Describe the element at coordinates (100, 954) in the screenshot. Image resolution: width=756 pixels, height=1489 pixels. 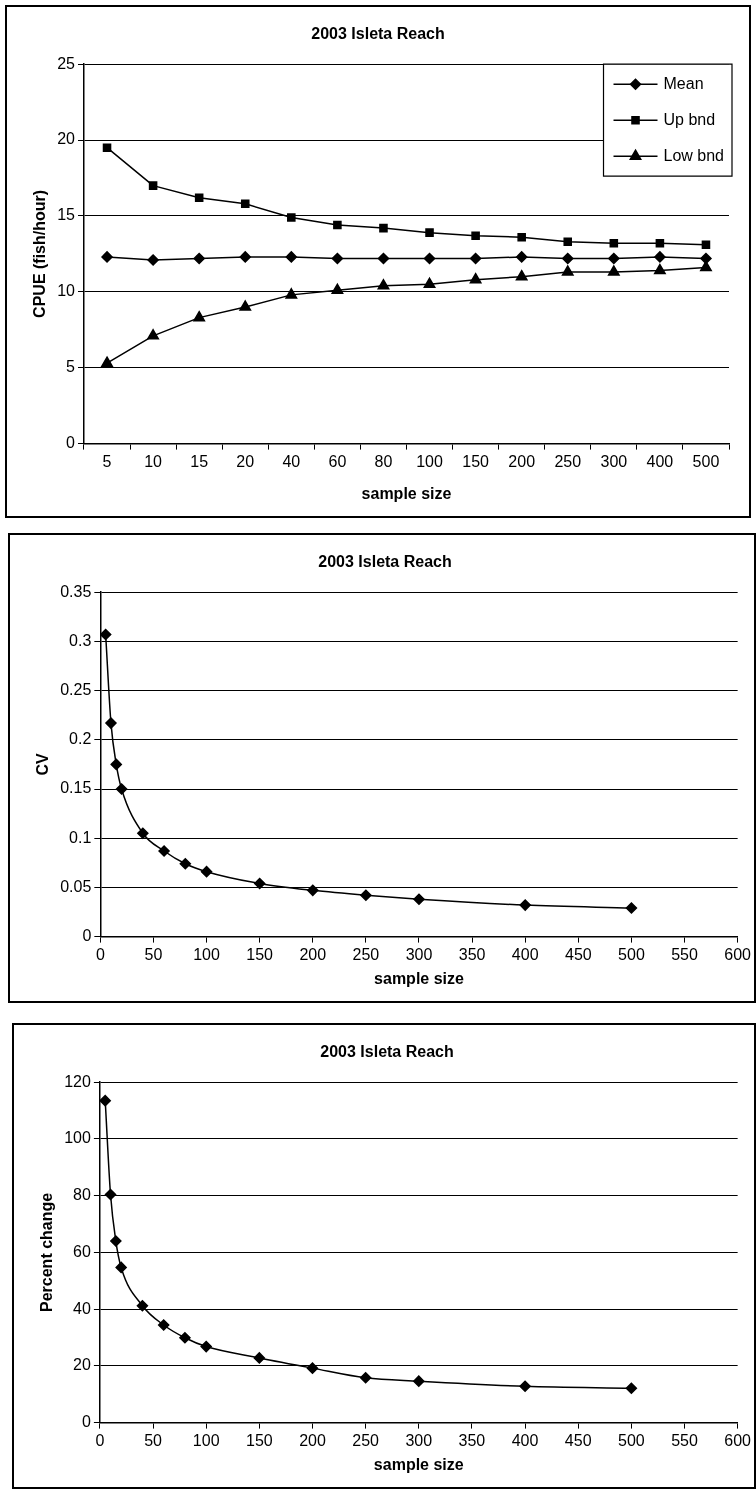
I see `x-tick-label: 0` at that location.